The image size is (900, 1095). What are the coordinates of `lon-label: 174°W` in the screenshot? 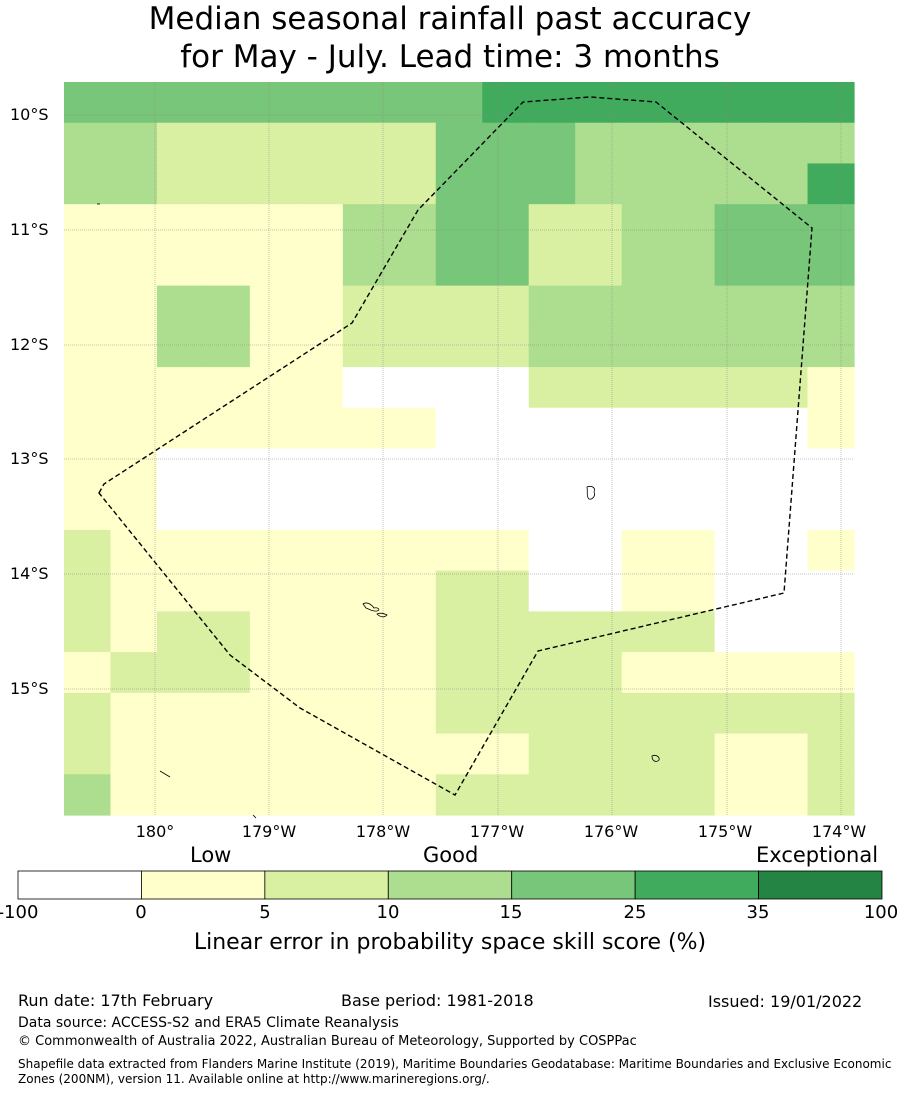 It's located at (839, 831).